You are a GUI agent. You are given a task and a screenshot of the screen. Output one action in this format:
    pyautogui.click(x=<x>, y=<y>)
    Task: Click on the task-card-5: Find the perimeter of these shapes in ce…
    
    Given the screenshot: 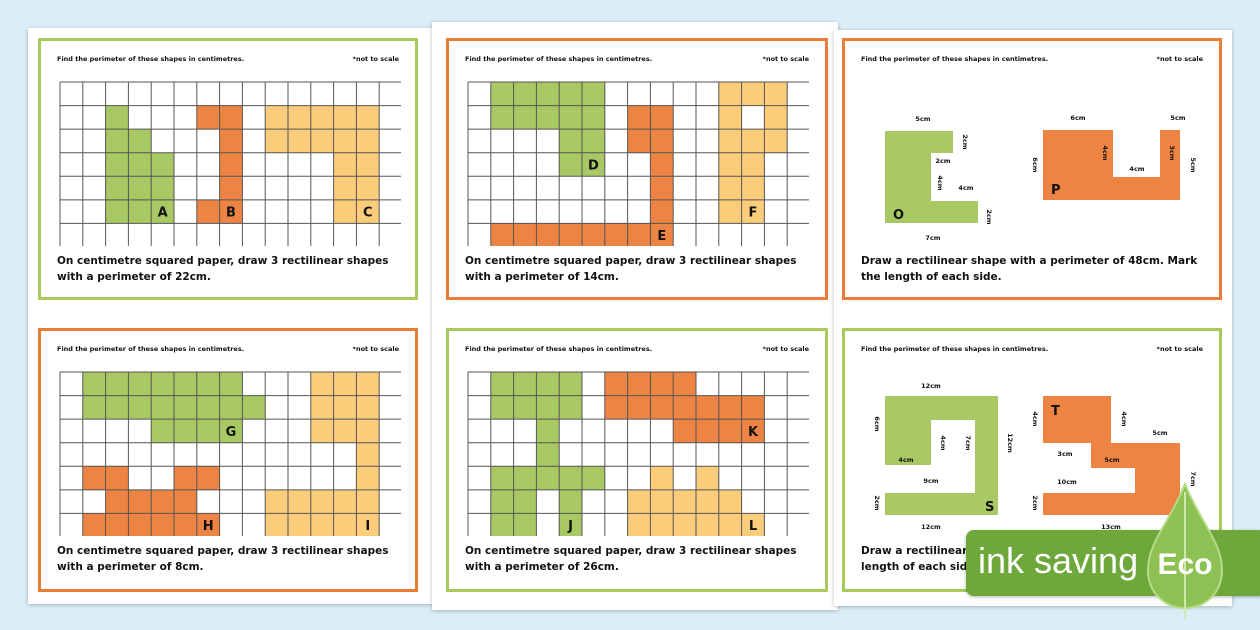 What is the action you would take?
    pyautogui.click(x=637, y=460)
    